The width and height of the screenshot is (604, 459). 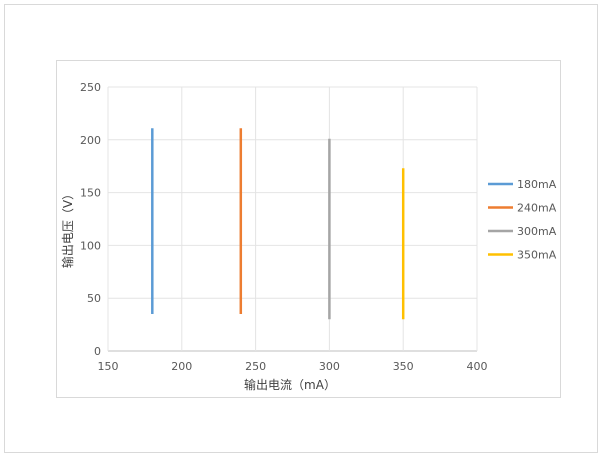 What do you see at coordinates (522, 220) in the screenshot?
I see `legend: 180mA 240mA 300mA 350mA` at bounding box center [522, 220].